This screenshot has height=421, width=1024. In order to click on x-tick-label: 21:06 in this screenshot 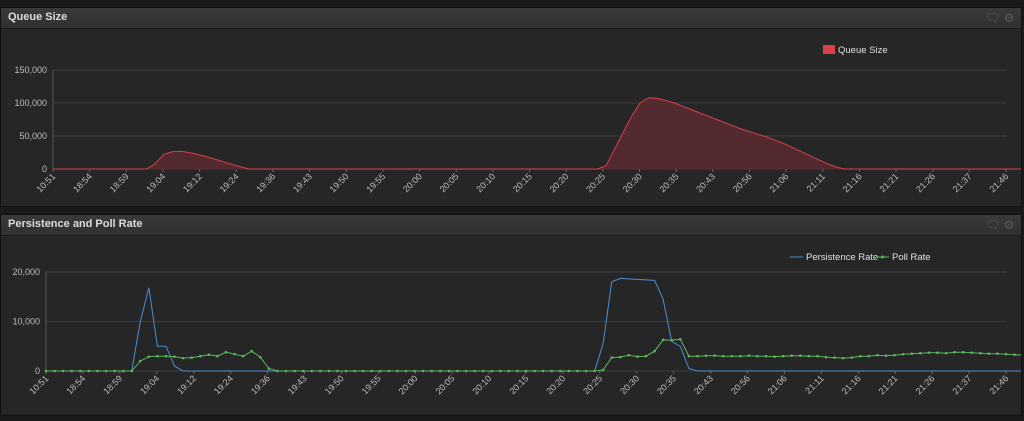, I will do `click(778, 182)`.